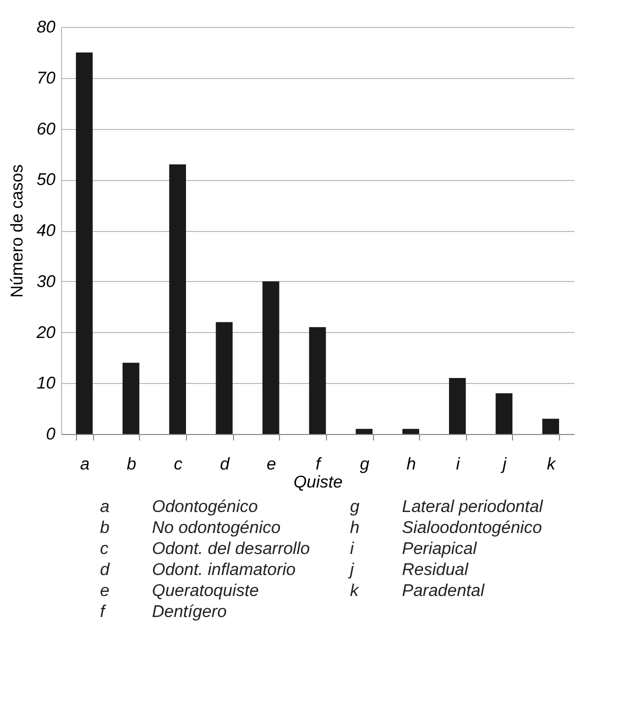 This screenshot has width=637, height=705. What do you see at coordinates (225, 464) in the screenshot?
I see `x-tick-label: d` at bounding box center [225, 464].